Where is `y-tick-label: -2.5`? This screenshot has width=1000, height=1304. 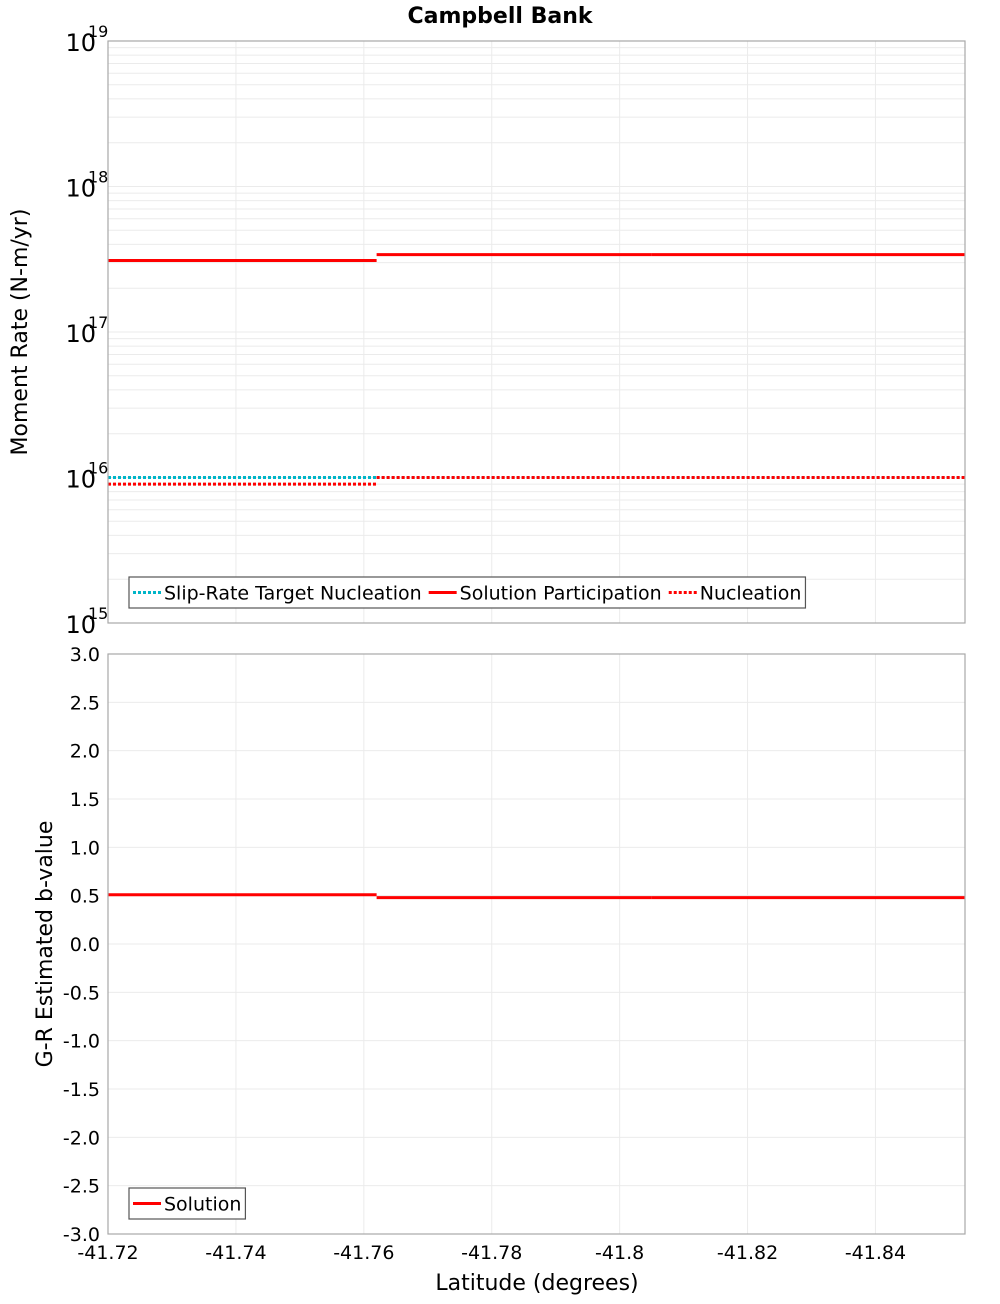
y-tick-label: -2.5 is located at coordinates (81, 1187).